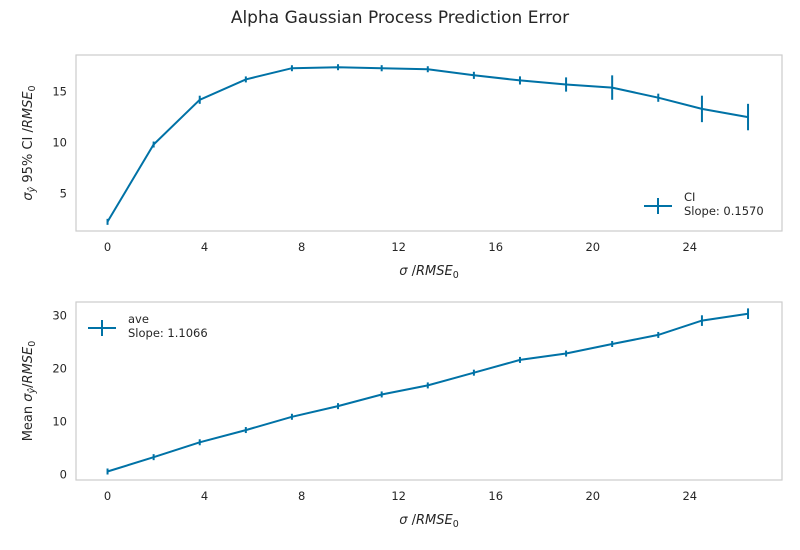  What do you see at coordinates (59, 92) in the screenshot?
I see `y-tick-label: 15` at bounding box center [59, 92].